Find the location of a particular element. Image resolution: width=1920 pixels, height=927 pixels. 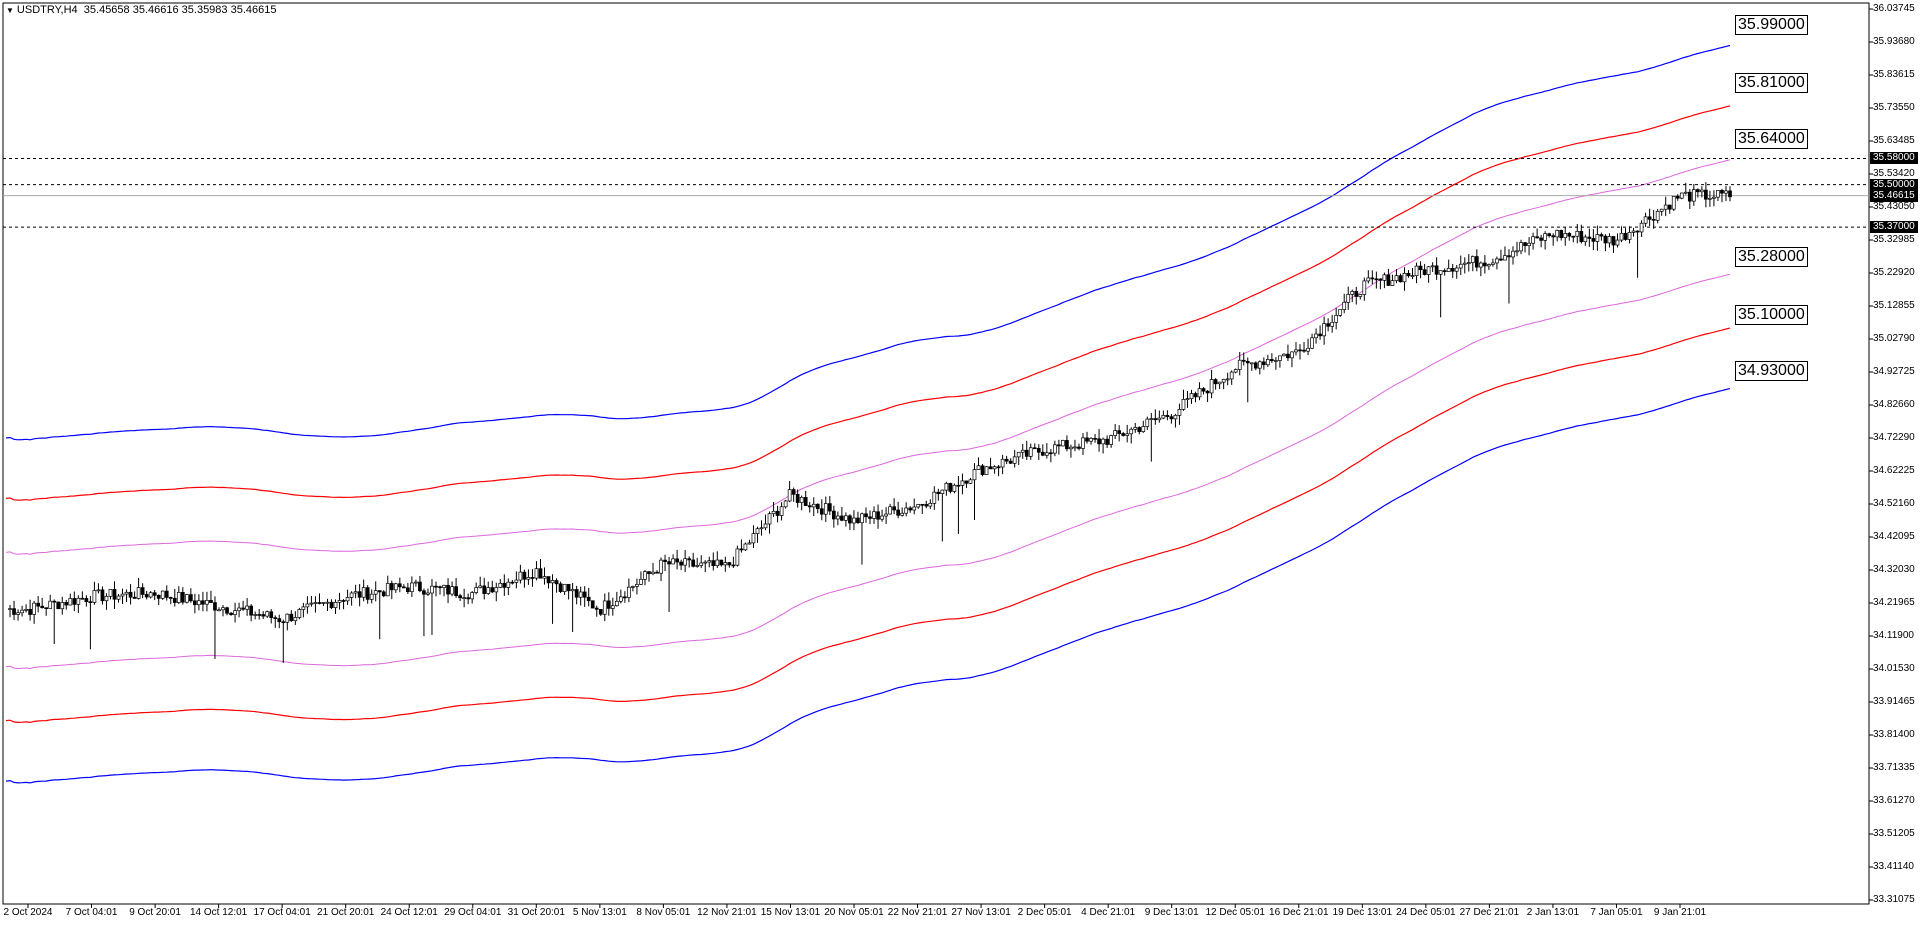

time-tick-label: 16 Dec 21:01 is located at coordinates (1299, 912).